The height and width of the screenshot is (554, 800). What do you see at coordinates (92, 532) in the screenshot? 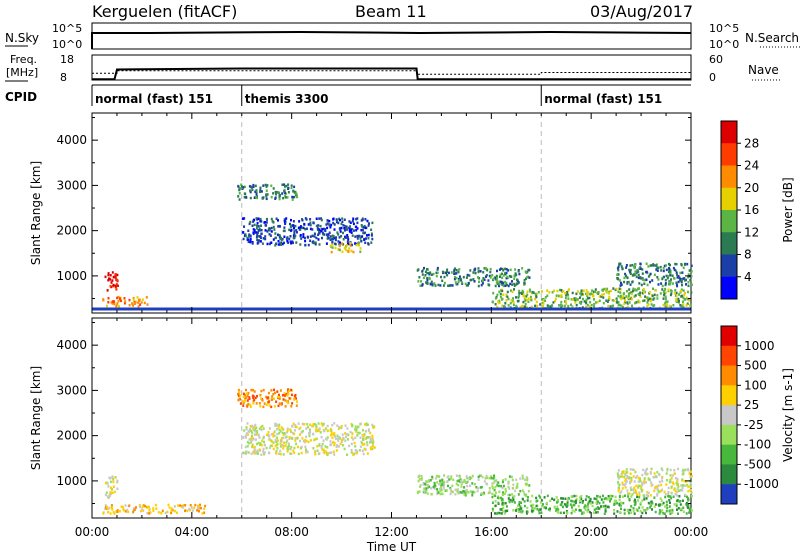
I see `x-tick-label: 00:00` at bounding box center [92, 532].